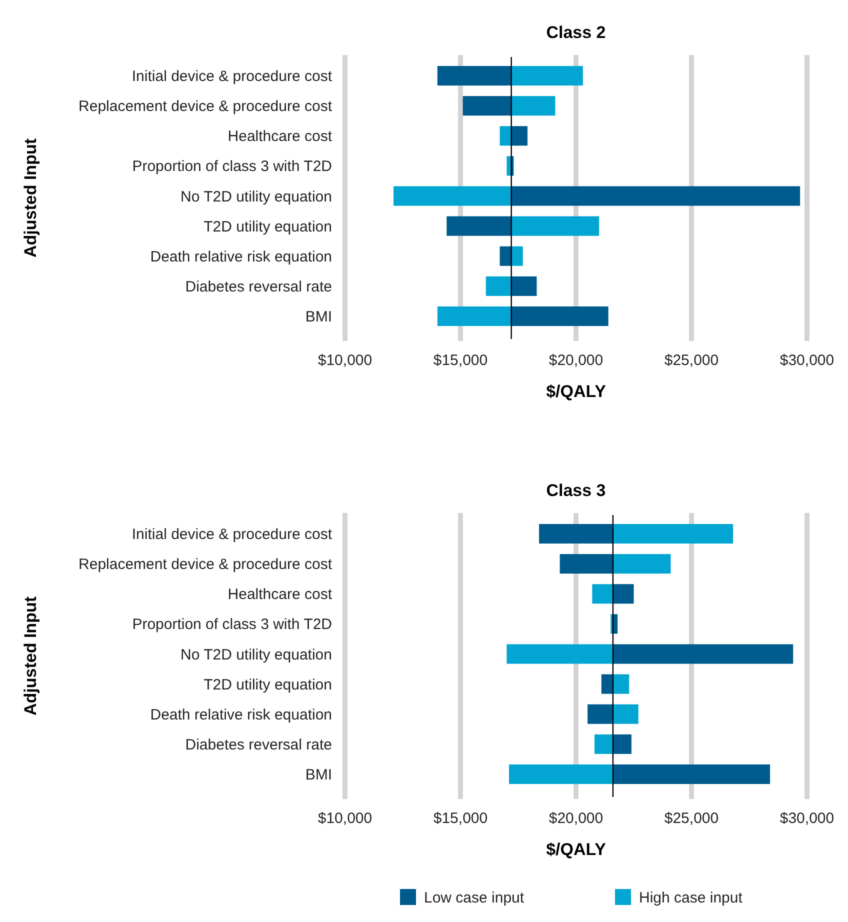 This screenshot has height=922, width=848. I want to click on legend-label: Low case input, so click(474, 897).